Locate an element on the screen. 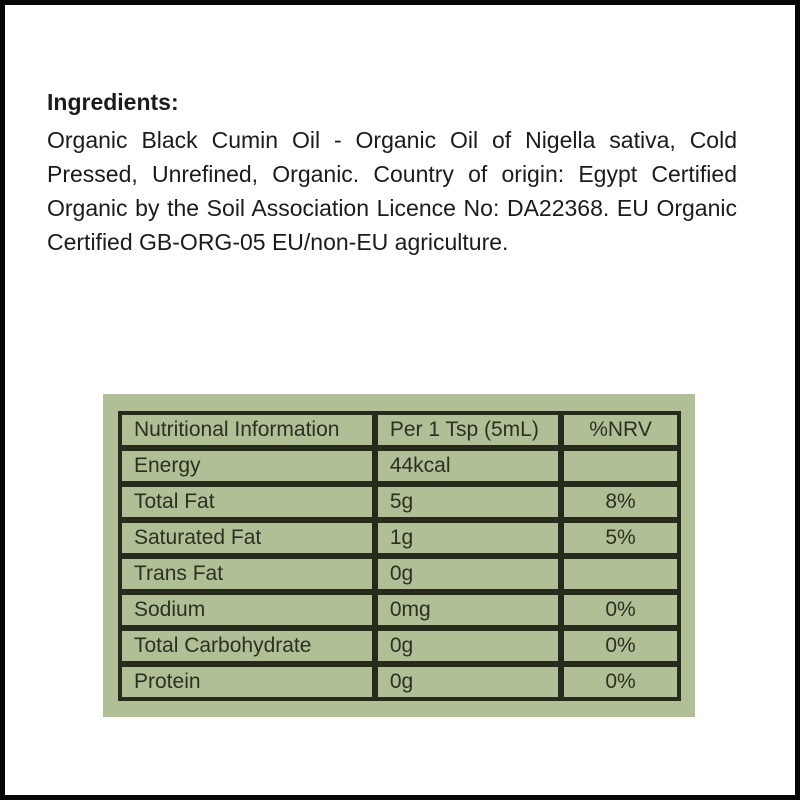 This screenshot has width=800, height=800. col-header-nrv: %NRV is located at coordinates (620, 430).